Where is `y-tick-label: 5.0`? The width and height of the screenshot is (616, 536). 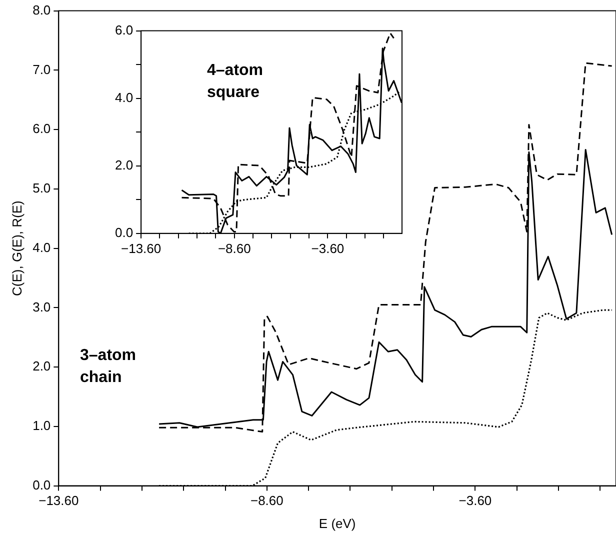 y-tick-label: 5.0 is located at coordinates (41, 188).